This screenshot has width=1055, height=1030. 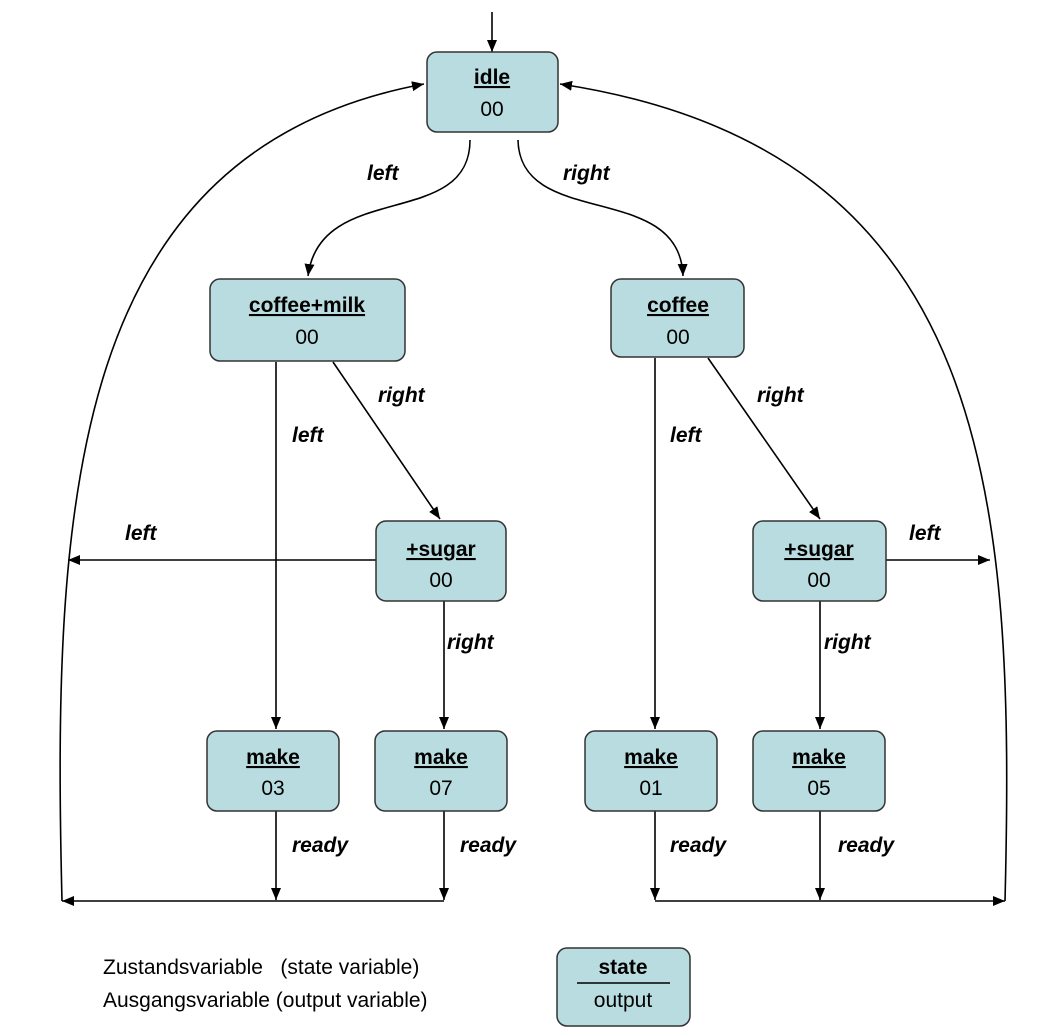 What do you see at coordinates (307, 305) in the screenshot?
I see `state-coffee-milk-name: coffee+milk` at bounding box center [307, 305].